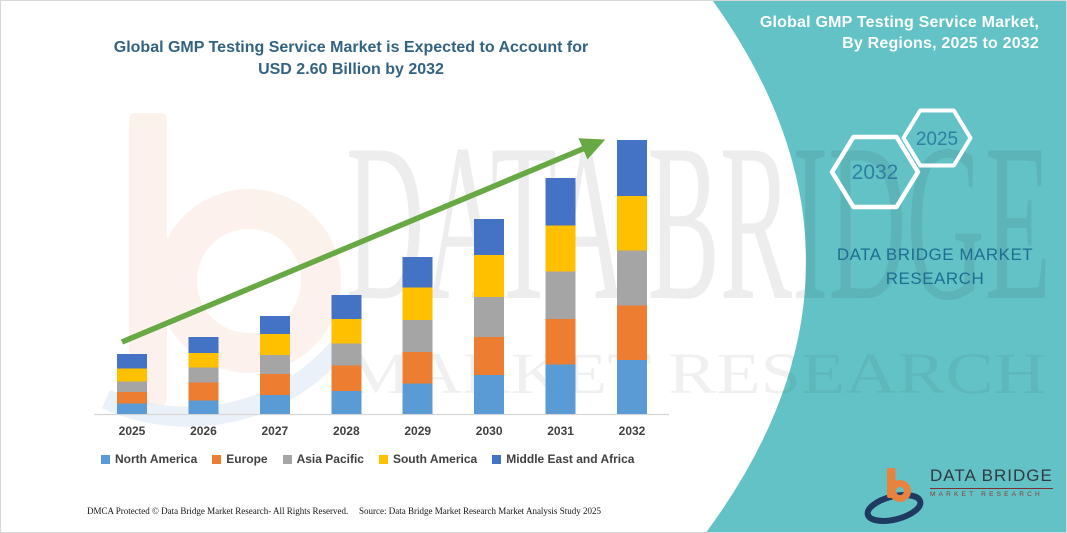 This screenshot has height=533, width=1067. What do you see at coordinates (632, 431) in the screenshot?
I see `x-axis-label-2032: 2032` at bounding box center [632, 431].